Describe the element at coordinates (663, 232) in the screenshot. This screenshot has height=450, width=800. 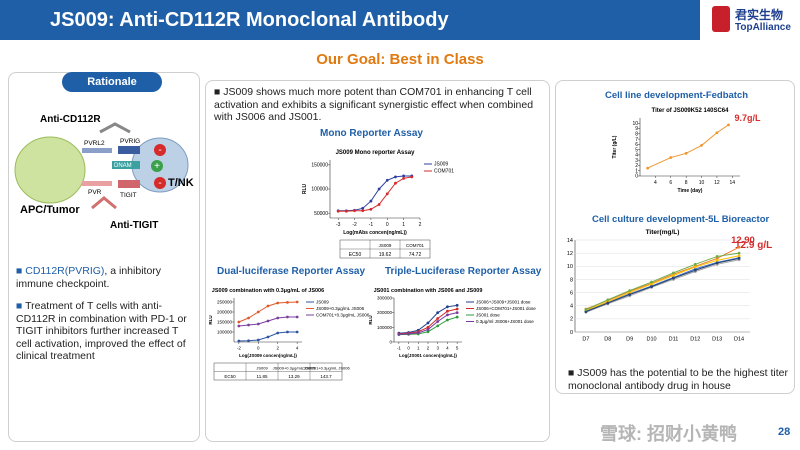
I see `chart-title: Titer(mg/L)` at that location.